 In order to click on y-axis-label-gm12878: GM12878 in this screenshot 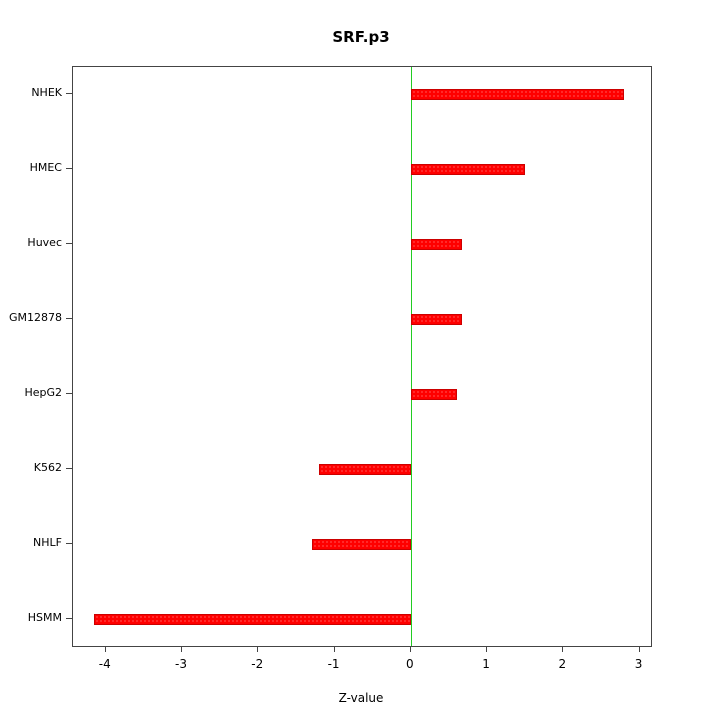, I will do `click(35, 317)`.